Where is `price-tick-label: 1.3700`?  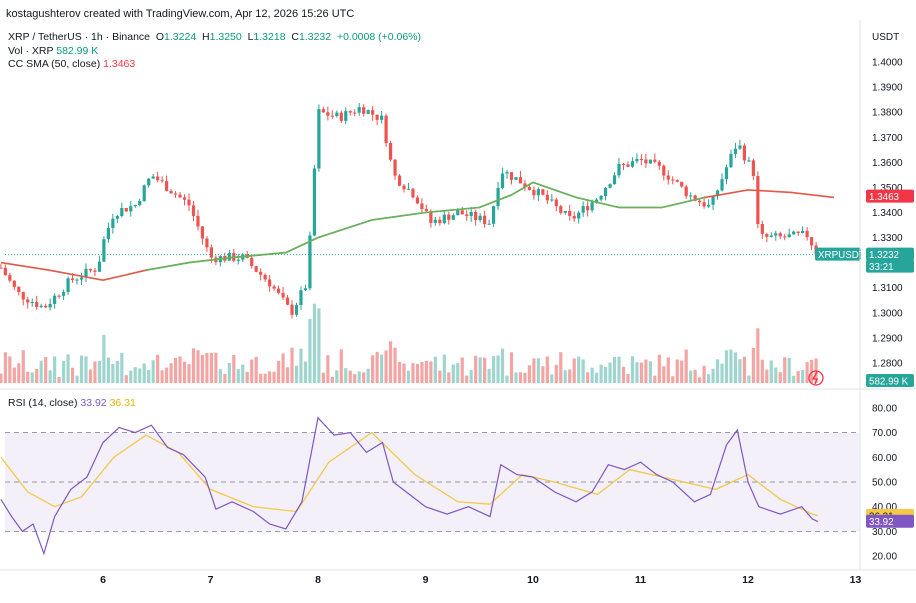
price-tick-label: 1.3700 is located at coordinates (887, 138).